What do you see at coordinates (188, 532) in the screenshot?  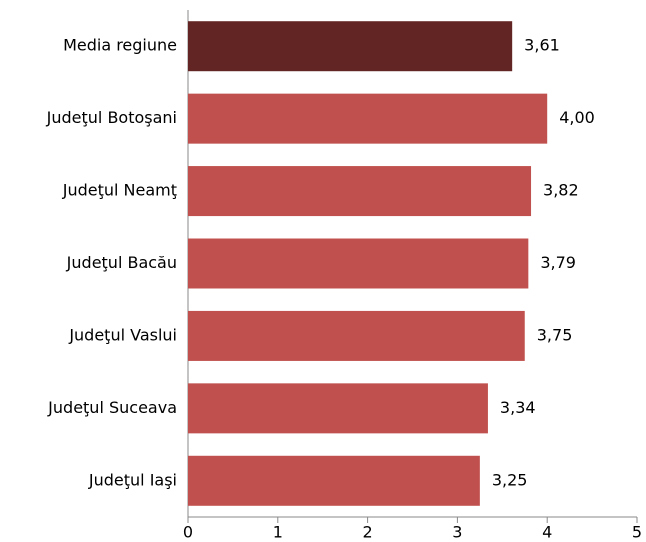 I see `x-tick-label: 0` at bounding box center [188, 532].